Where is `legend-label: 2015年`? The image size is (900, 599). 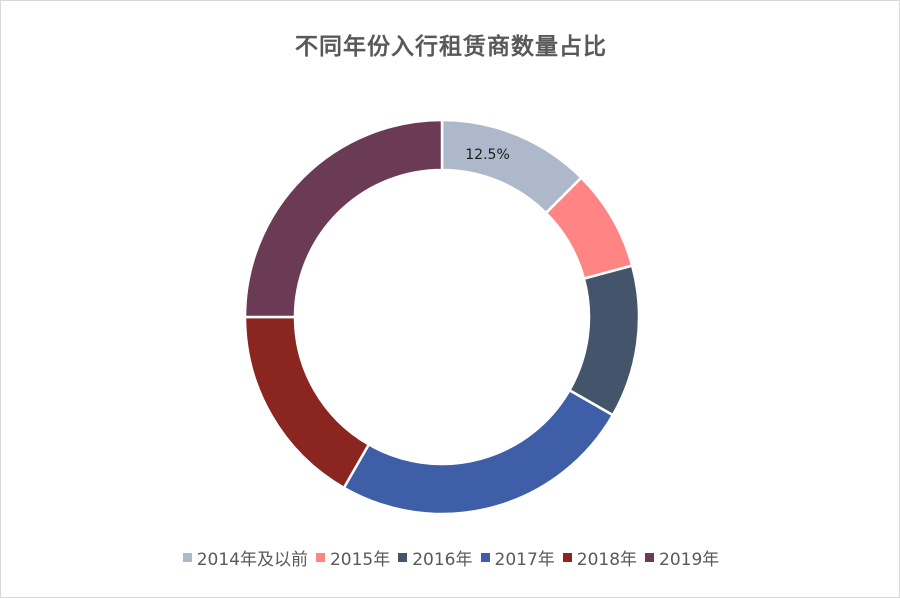 legend-label: 2015年 is located at coordinates (360, 560).